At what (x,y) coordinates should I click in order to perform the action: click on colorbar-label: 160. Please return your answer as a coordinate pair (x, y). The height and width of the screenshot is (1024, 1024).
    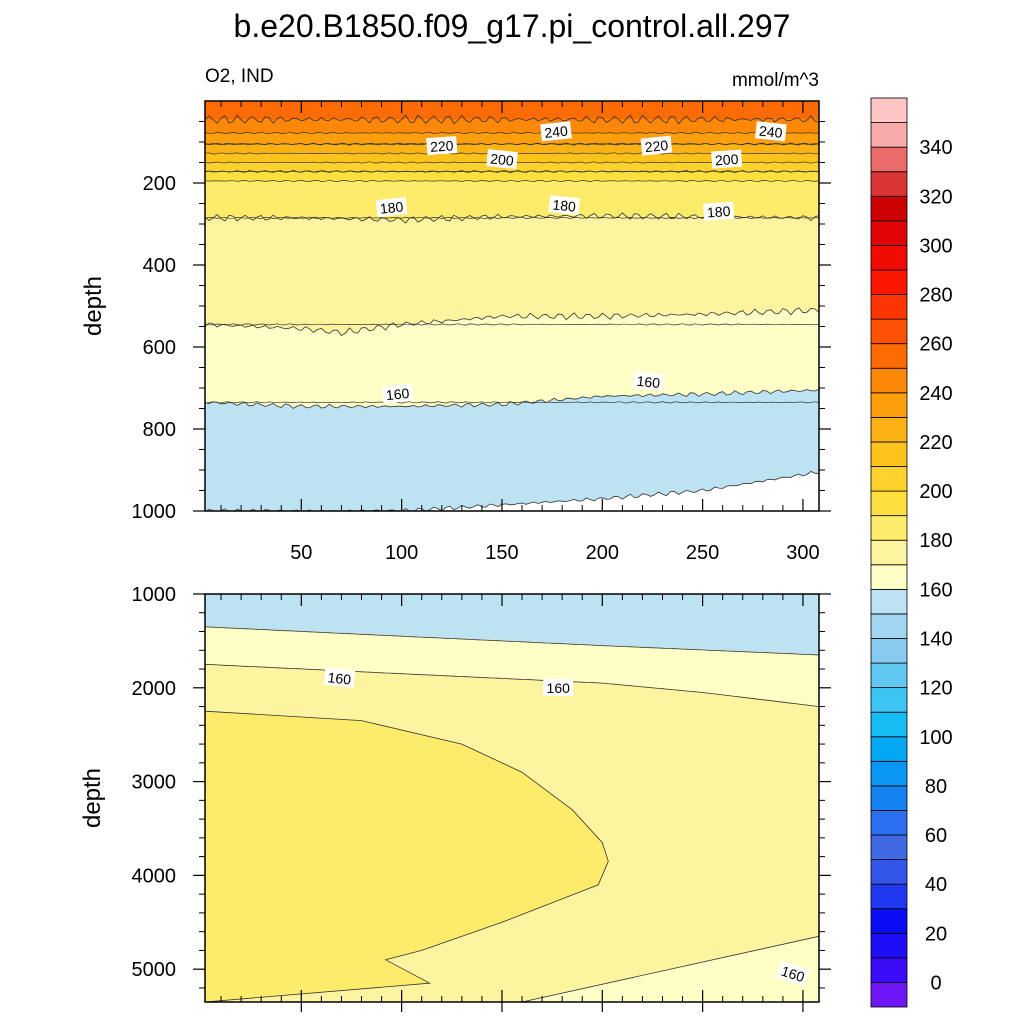
    Looking at the image, I should click on (935, 590).